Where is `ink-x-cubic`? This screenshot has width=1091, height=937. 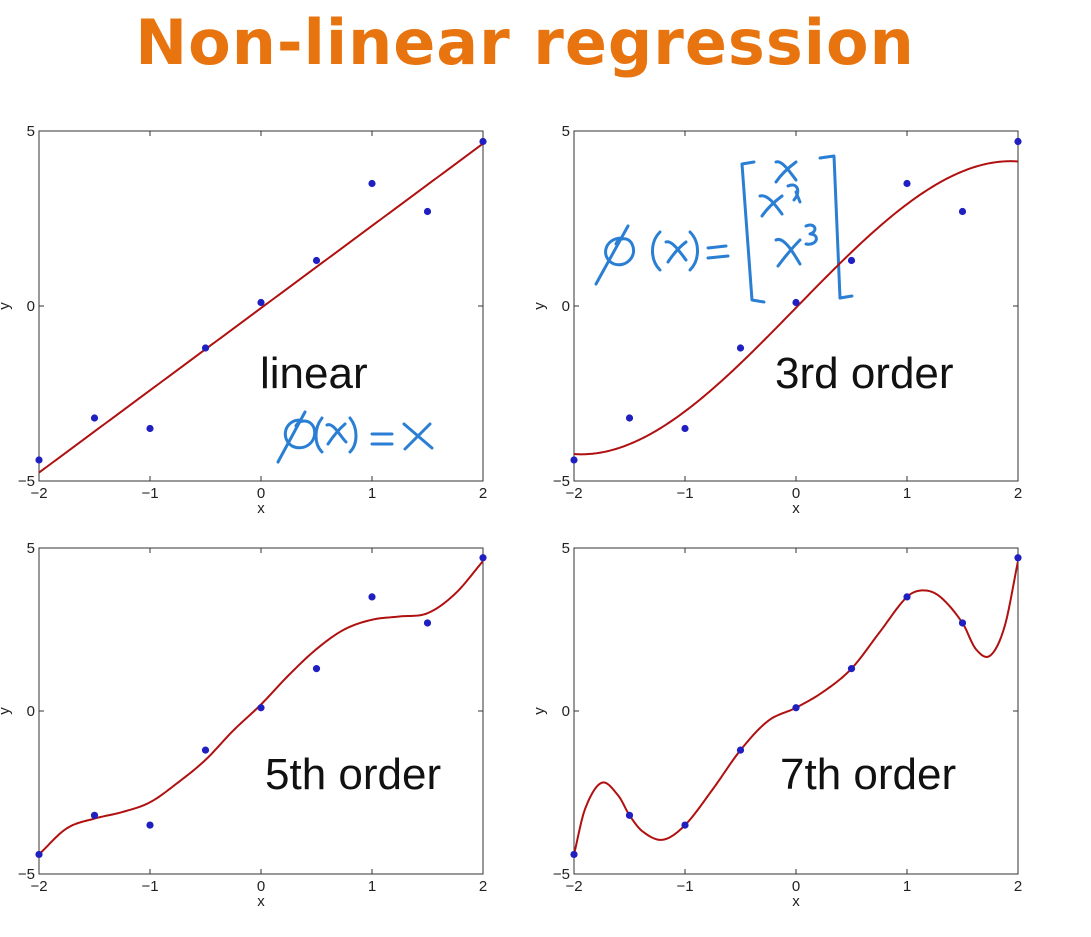
ink-x-cubic is located at coordinates (676, 252).